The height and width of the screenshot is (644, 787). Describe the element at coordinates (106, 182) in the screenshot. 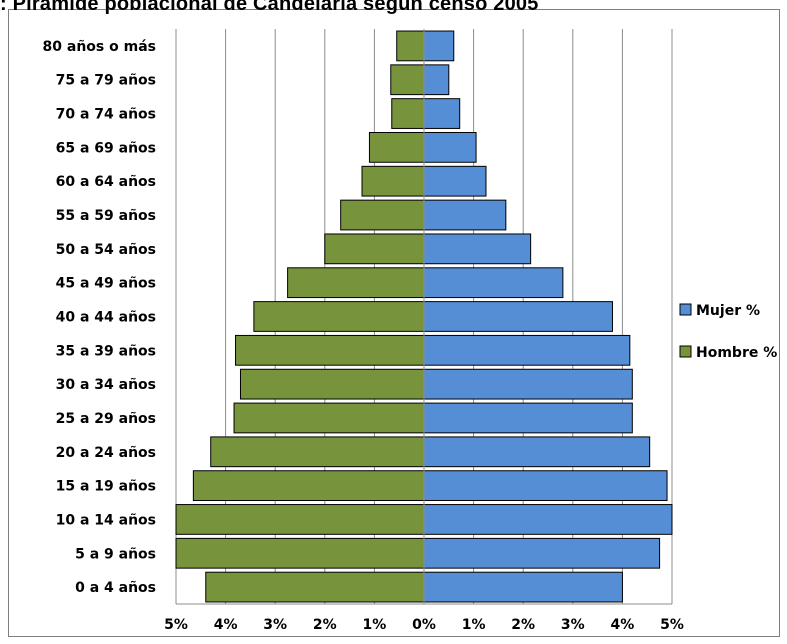

I see `category-label: 60 a 64 años` at that location.